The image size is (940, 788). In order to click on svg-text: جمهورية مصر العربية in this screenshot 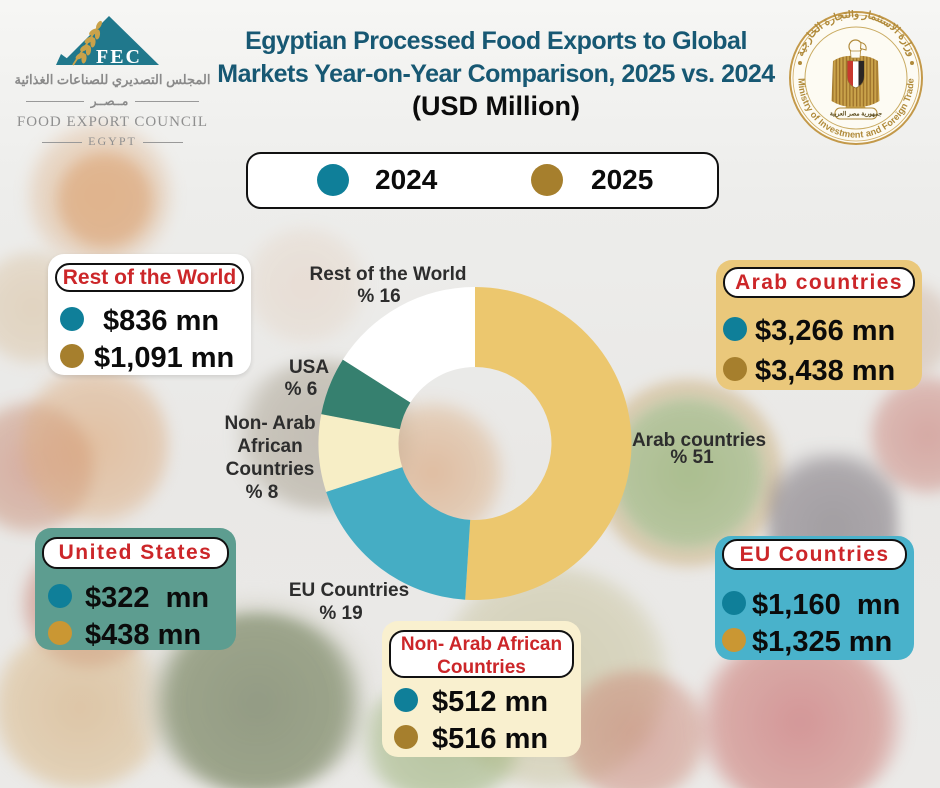, I will do `click(856, 114)`.